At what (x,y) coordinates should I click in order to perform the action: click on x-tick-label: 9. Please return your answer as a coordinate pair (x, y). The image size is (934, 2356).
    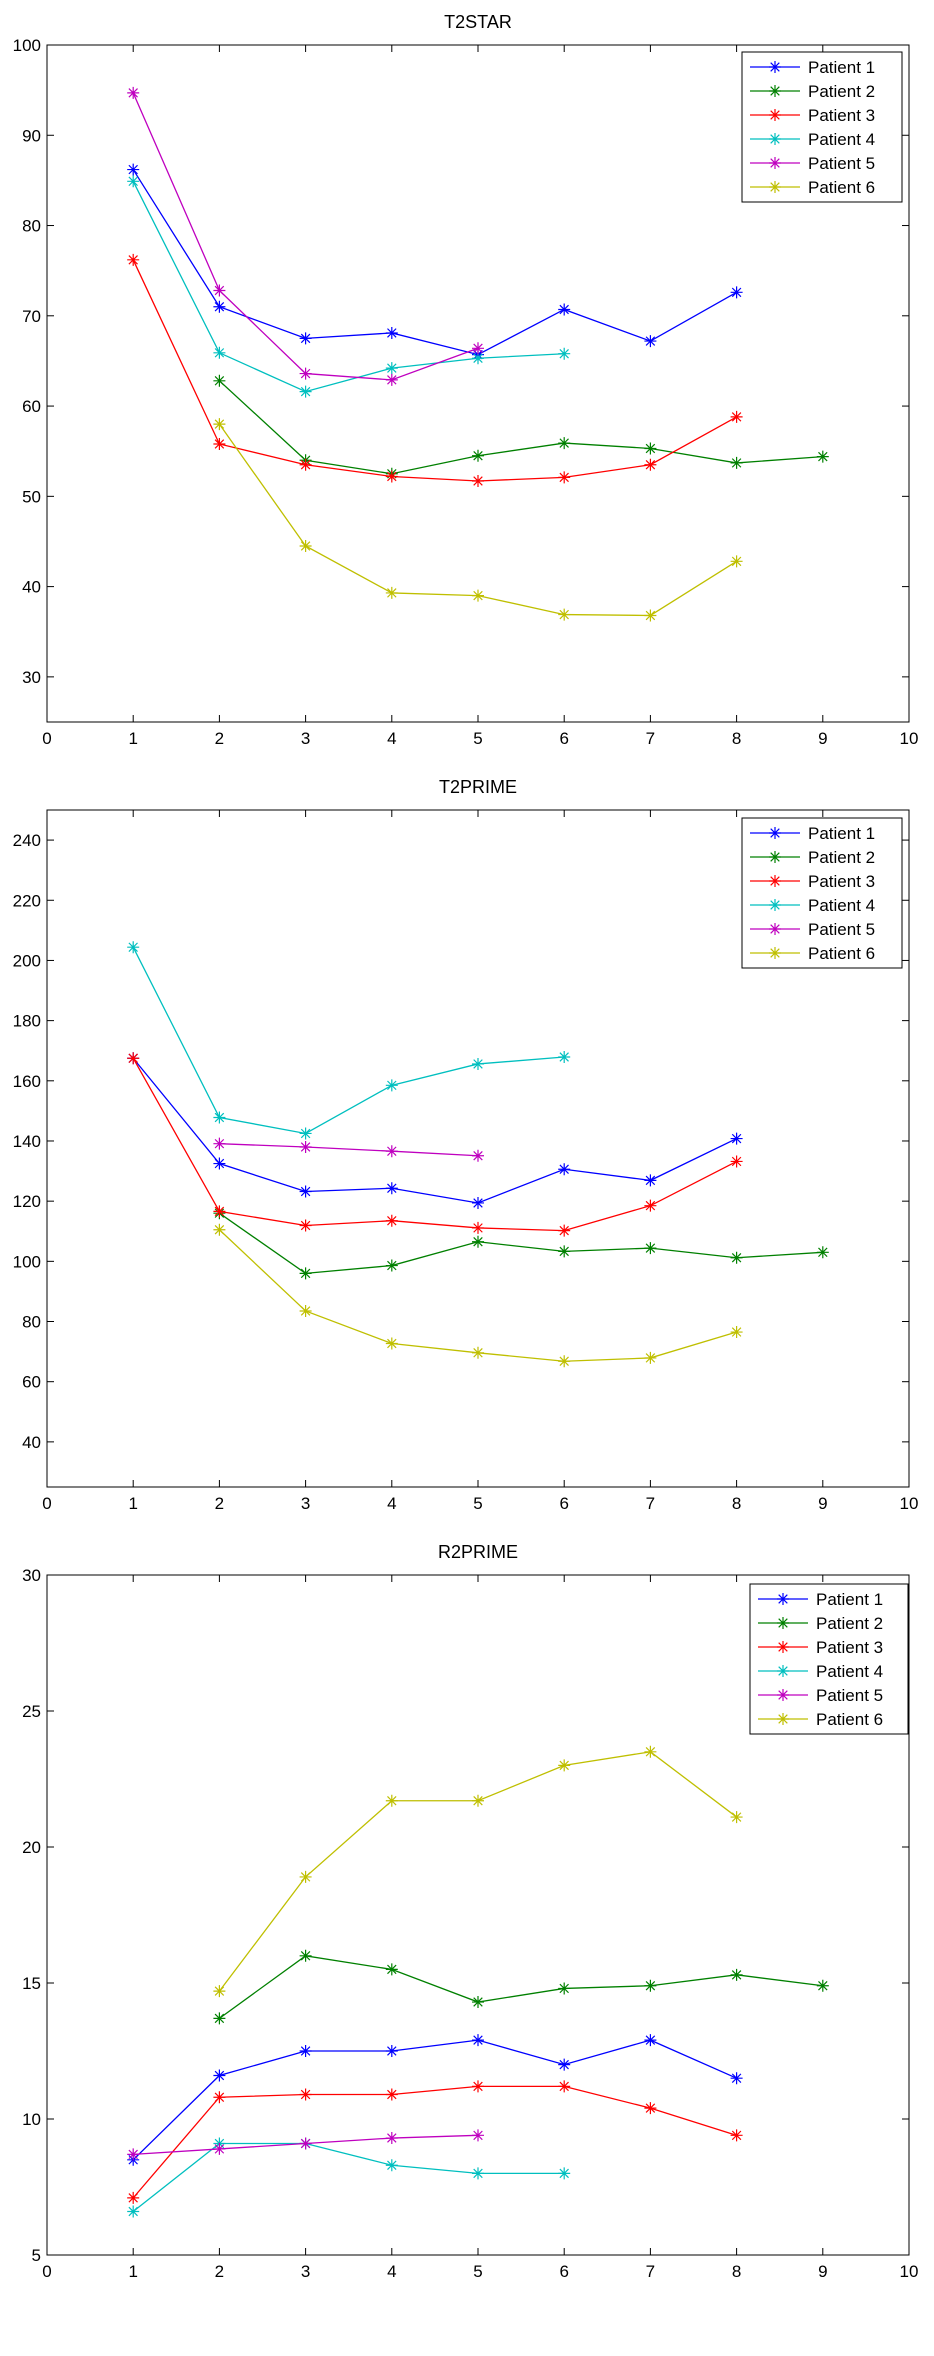
    Looking at the image, I should click on (822, 1503).